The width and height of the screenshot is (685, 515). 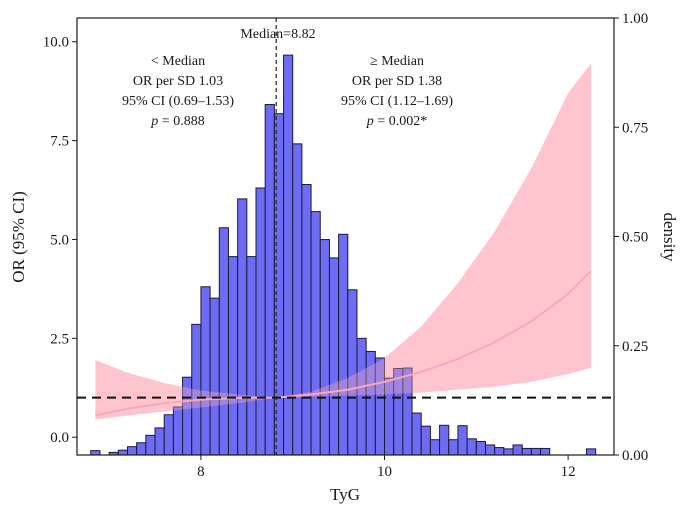 I want to click on left-annotation-title: < Median, so click(x=178, y=61).